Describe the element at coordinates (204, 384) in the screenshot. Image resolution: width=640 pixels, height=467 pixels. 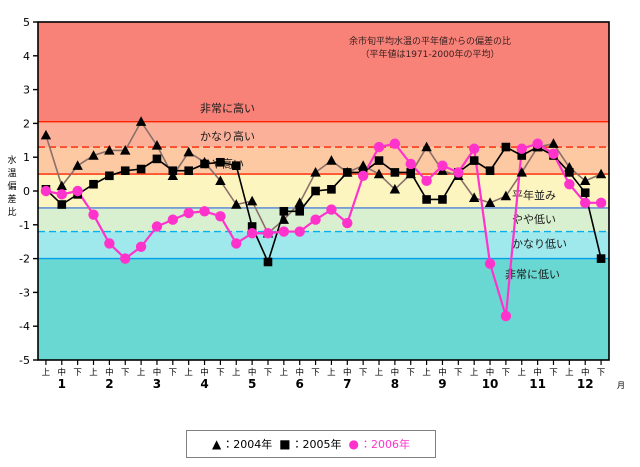
I see `x-tick-month-4: 4` at that location.